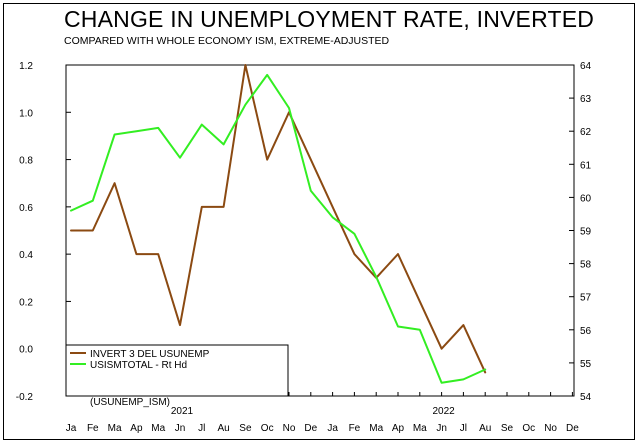 The image size is (640, 444). What do you see at coordinates (586, 165) in the screenshot?
I see `right-tick-label: 61` at bounding box center [586, 165].